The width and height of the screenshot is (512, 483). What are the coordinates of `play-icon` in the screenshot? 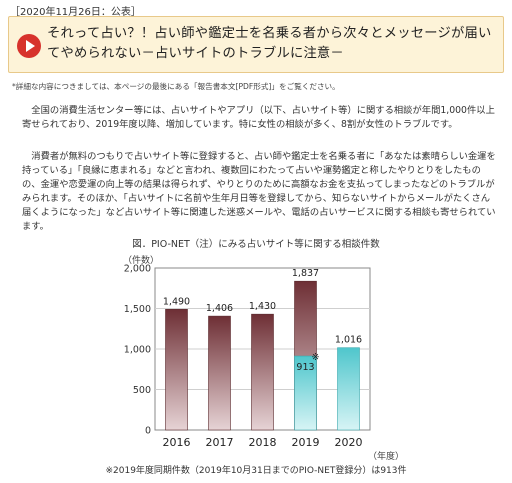 It's located at (29, 46).